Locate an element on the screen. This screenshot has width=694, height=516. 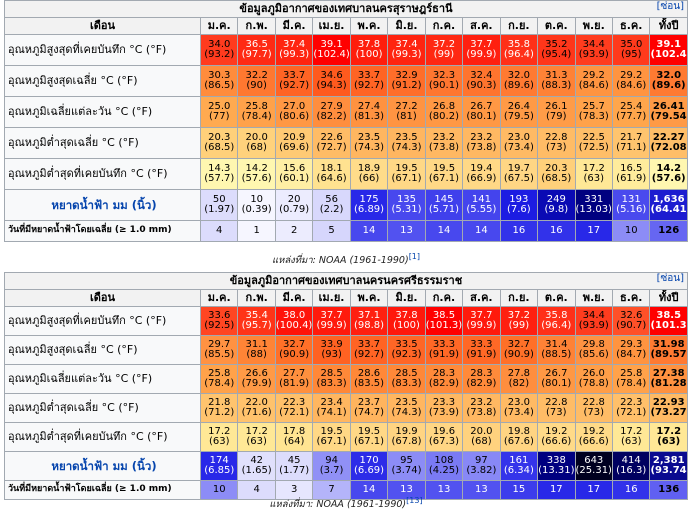
value-primary: 37.7 is located at coordinates (481, 44).